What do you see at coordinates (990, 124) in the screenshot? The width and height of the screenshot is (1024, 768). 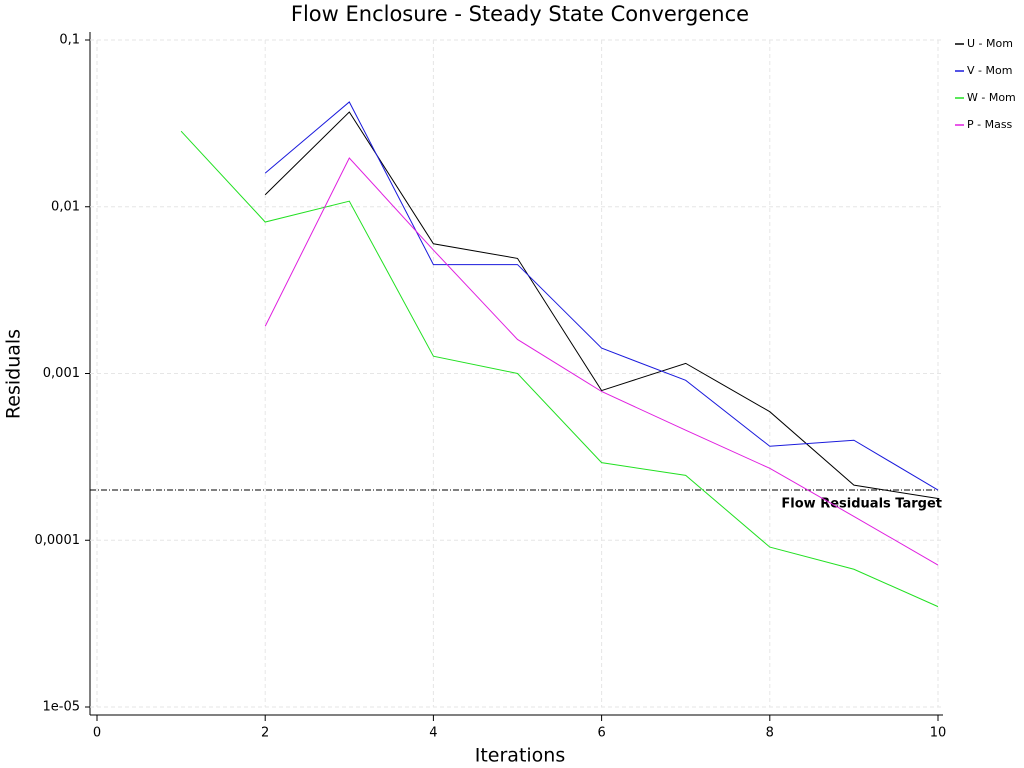 I see `legend-label: P - Mass` at bounding box center [990, 124].